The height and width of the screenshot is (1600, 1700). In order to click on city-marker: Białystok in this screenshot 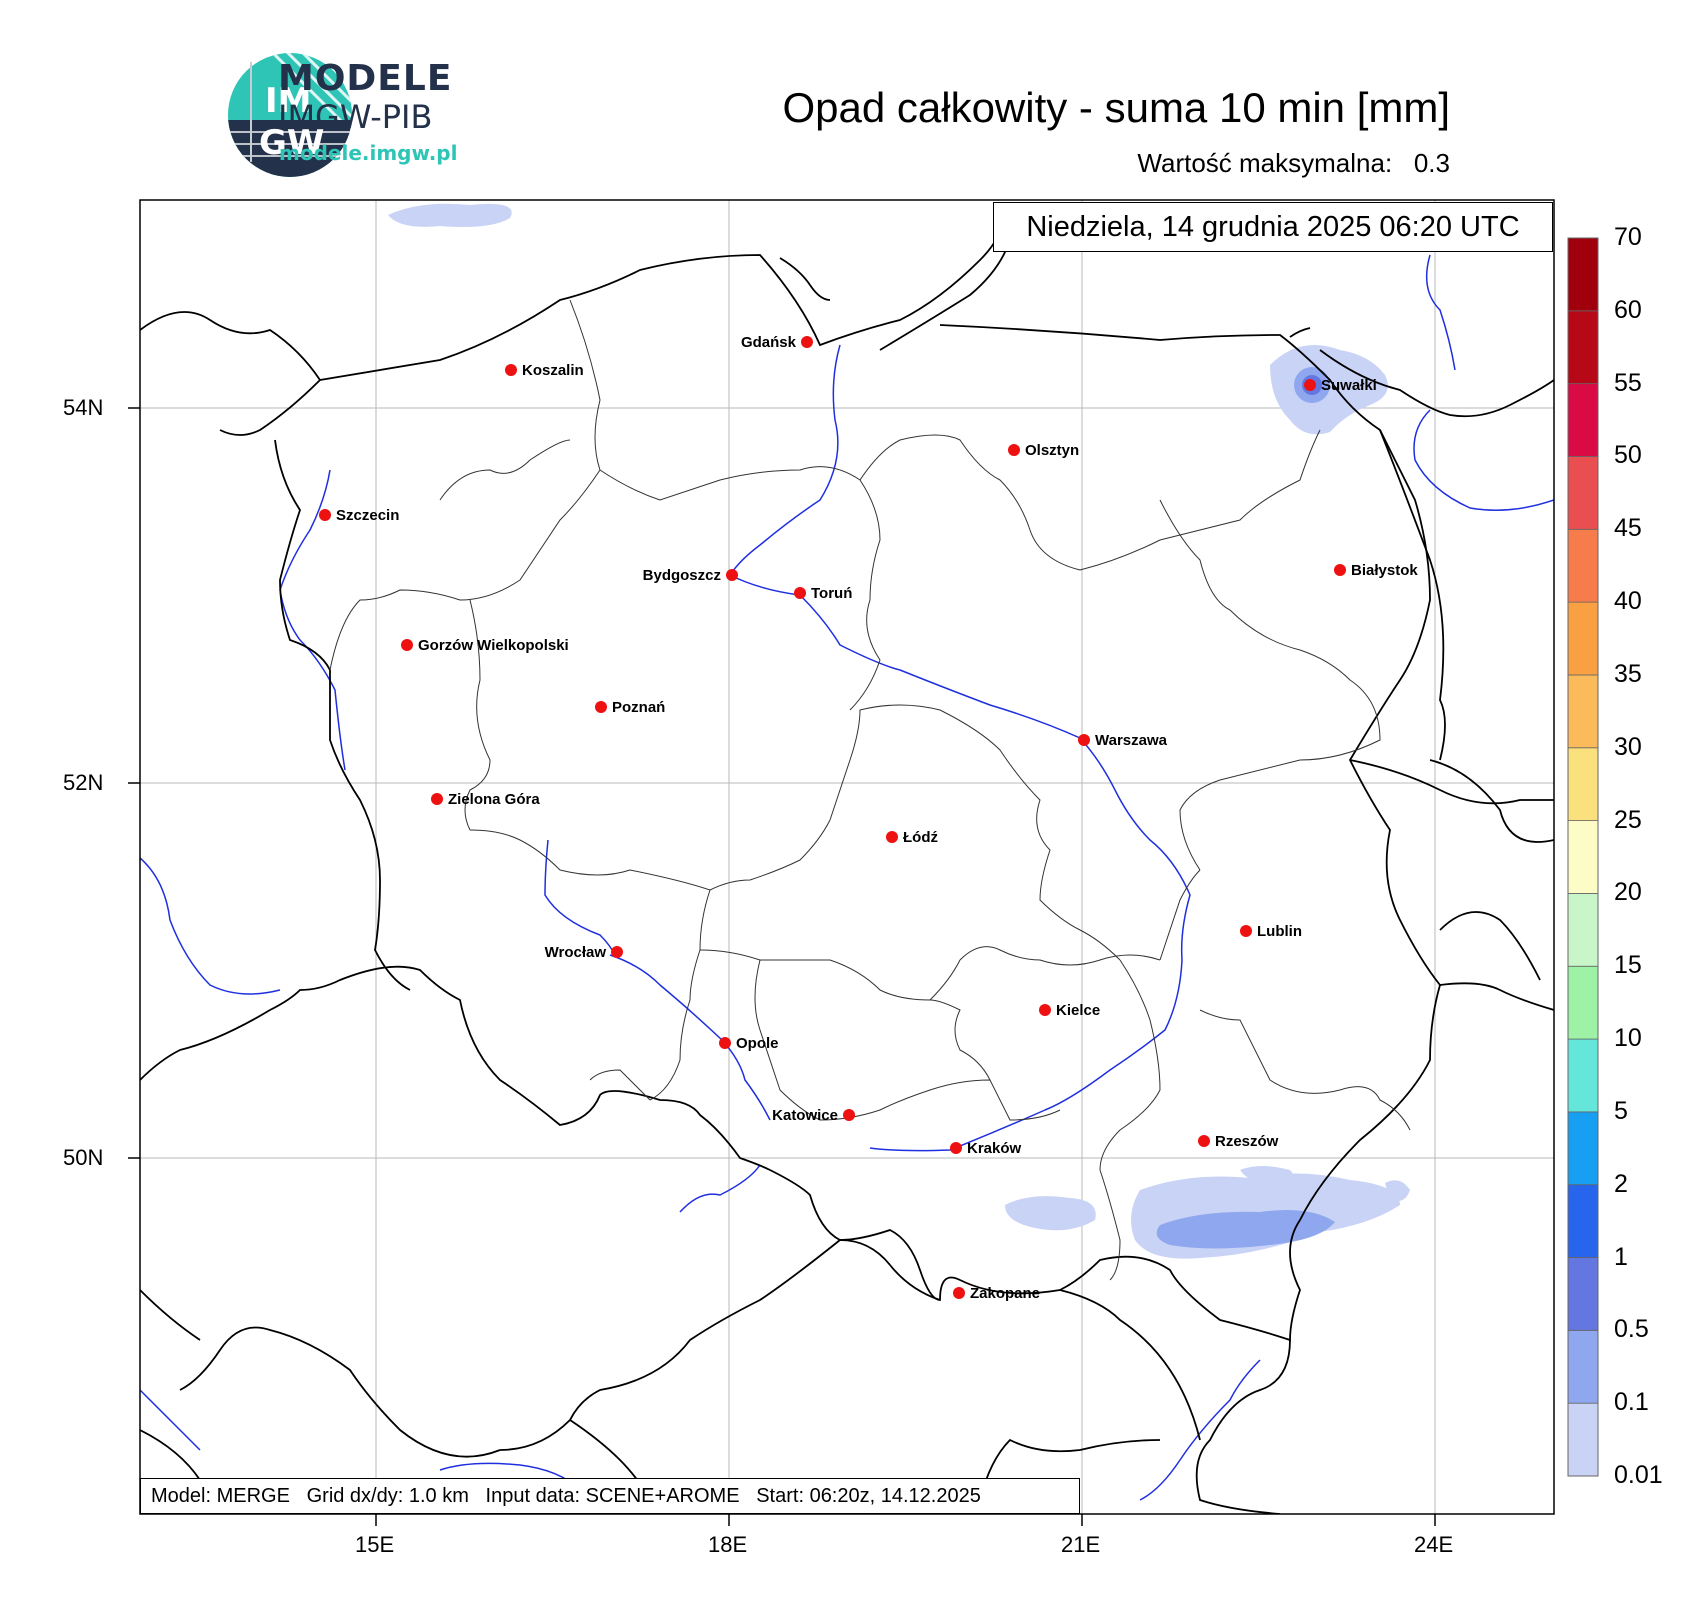, I will do `click(1376, 570)`.